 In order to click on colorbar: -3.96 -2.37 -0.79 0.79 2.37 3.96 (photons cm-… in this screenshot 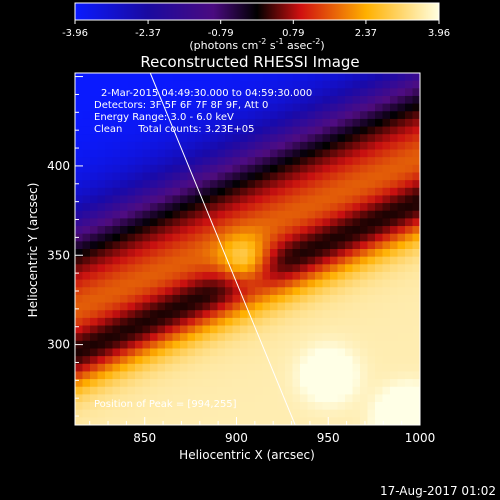, I will do `click(256, 27)`.